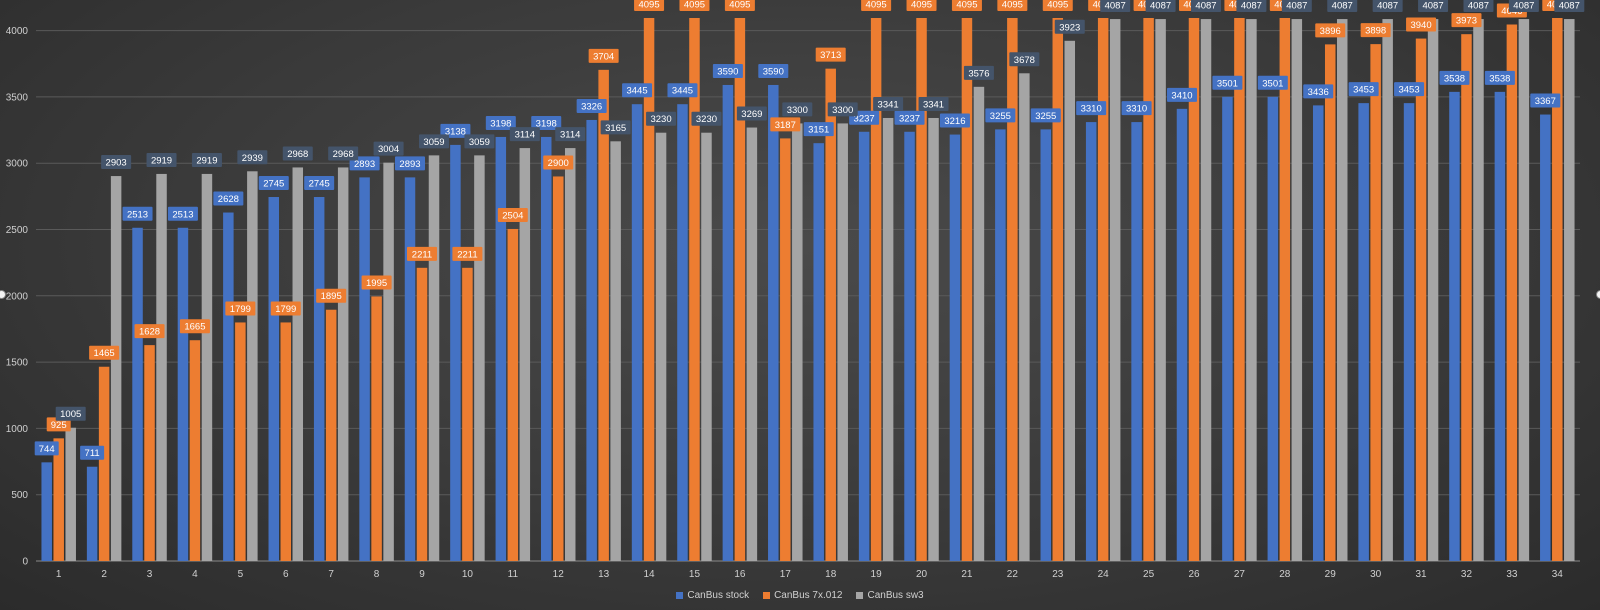 This screenshot has width=1600, height=610. I want to click on x-tick-label: 14, so click(649, 574).